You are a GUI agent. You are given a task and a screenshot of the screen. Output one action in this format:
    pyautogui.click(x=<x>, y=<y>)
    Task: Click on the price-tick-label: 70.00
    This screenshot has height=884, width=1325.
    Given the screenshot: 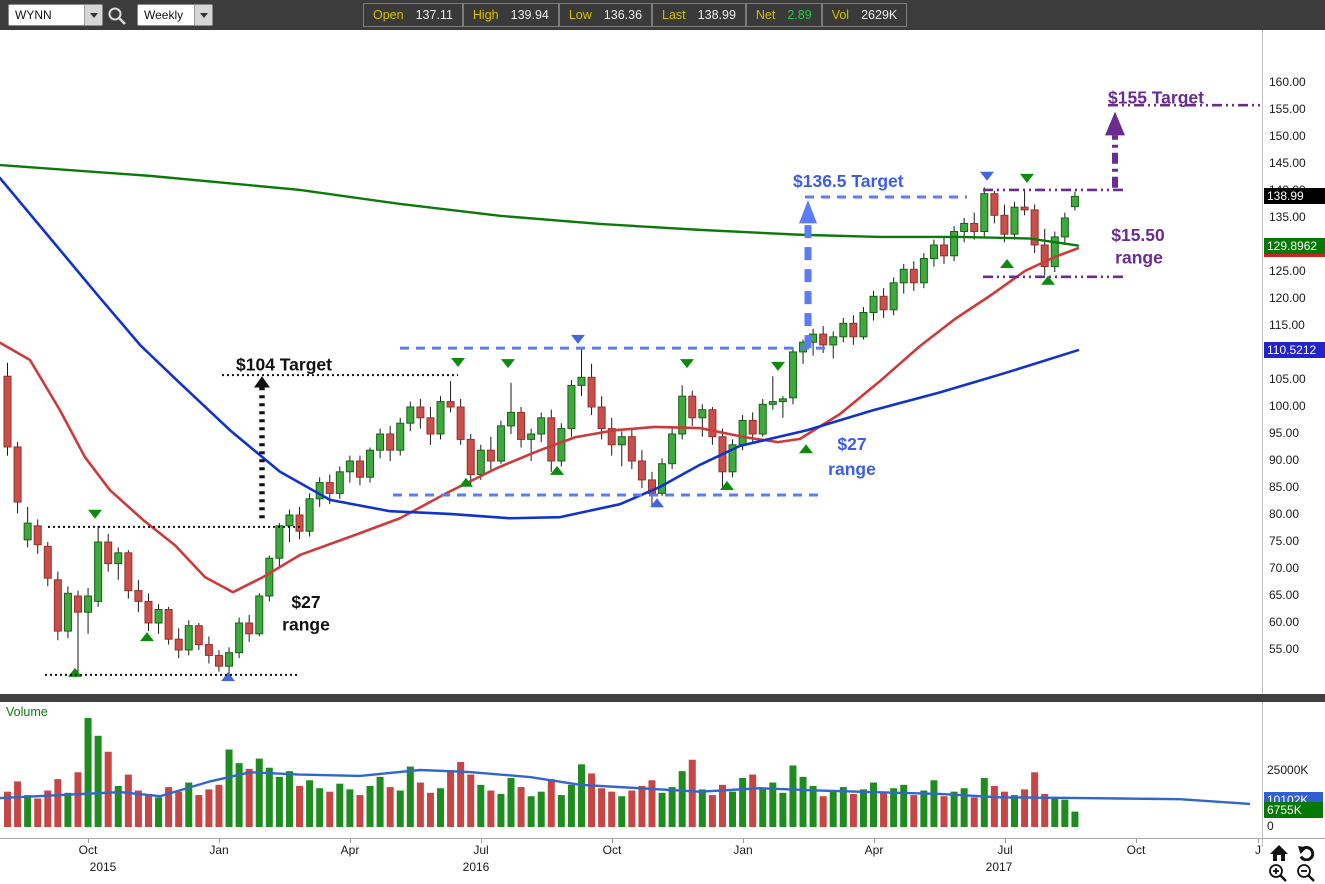 What is the action you would take?
    pyautogui.click(x=1284, y=568)
    